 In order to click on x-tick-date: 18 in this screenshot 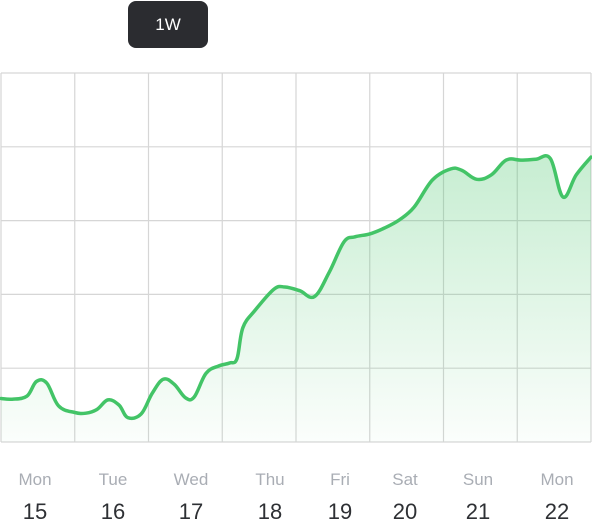, I will do `click(270, 511)`.